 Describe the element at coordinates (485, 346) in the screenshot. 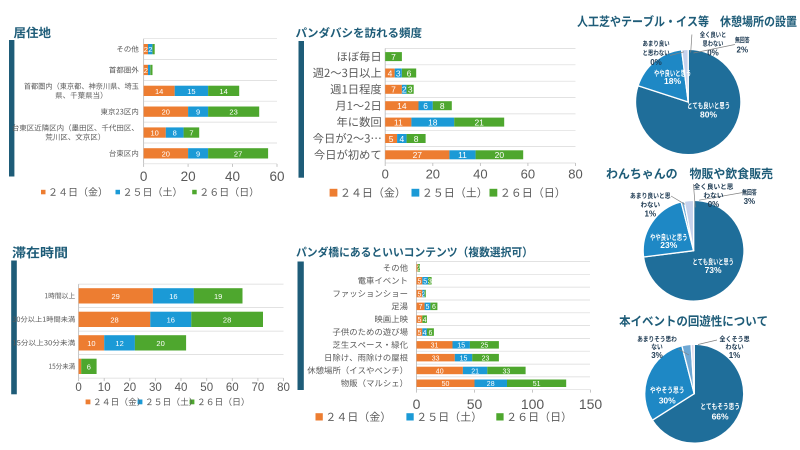

I see `svg-text: 25` at that location.